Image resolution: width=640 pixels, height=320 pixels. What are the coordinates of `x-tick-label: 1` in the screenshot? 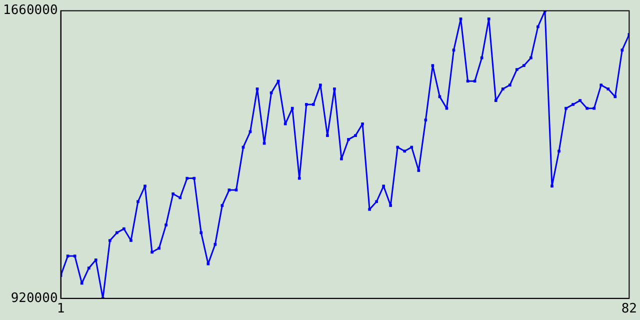 It's located at (60, 309).